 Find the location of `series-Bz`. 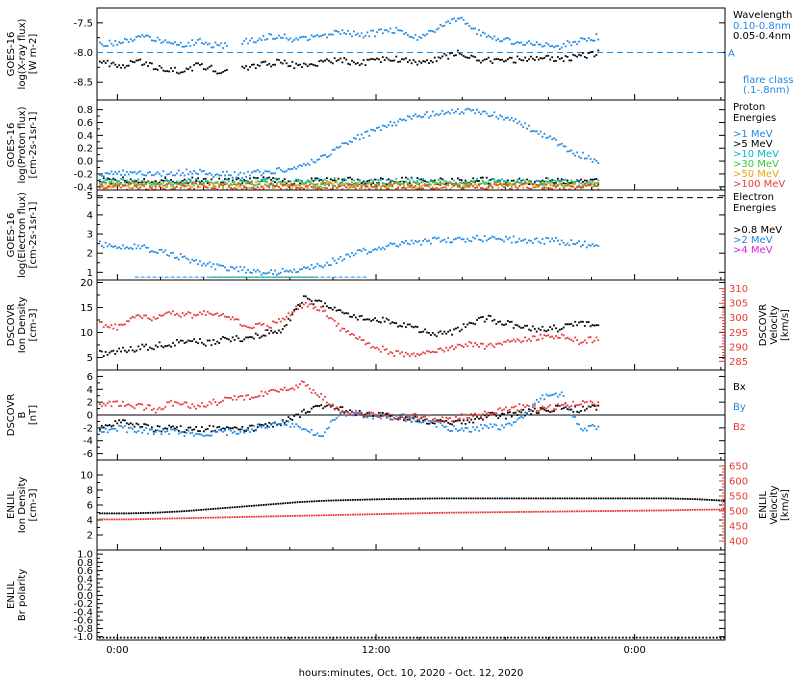

series-Bz is located at coordinates (349, 402).